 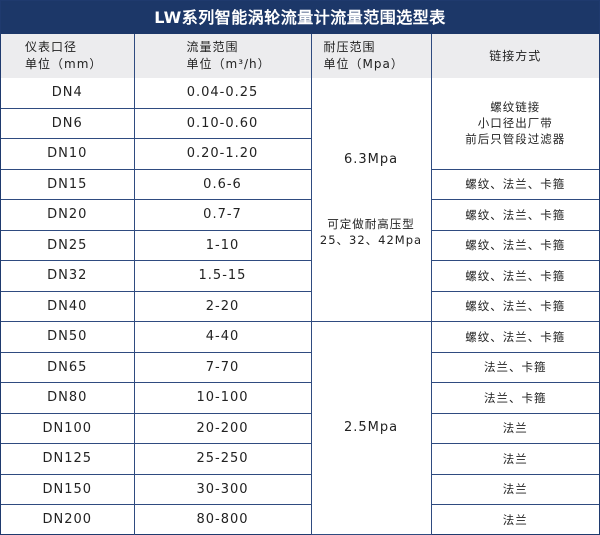 What do you see at coordinates (222, 245) in the screenshot?
I see `flow-range-cell: 1-10` at bounding box center [222, 245].